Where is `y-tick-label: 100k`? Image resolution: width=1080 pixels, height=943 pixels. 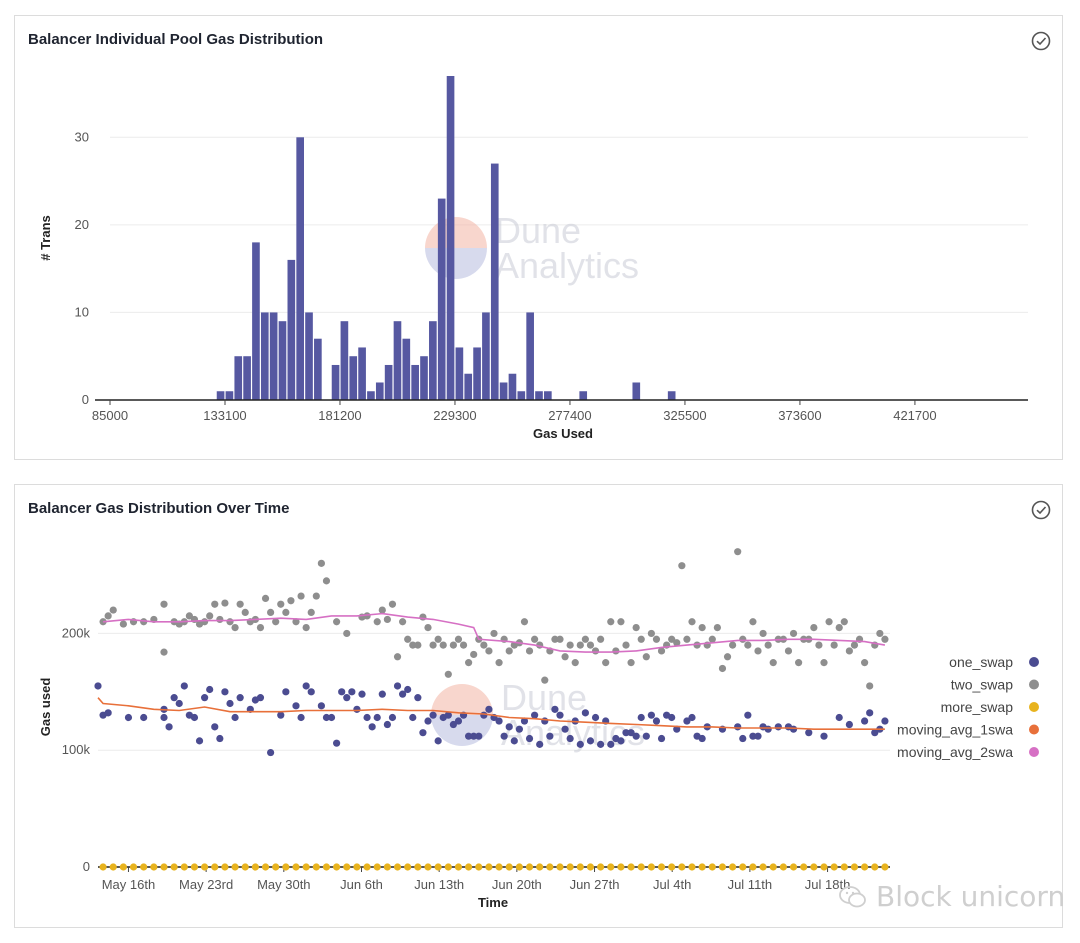
y-tick-label: 100k is located at coordinates (76, 749).